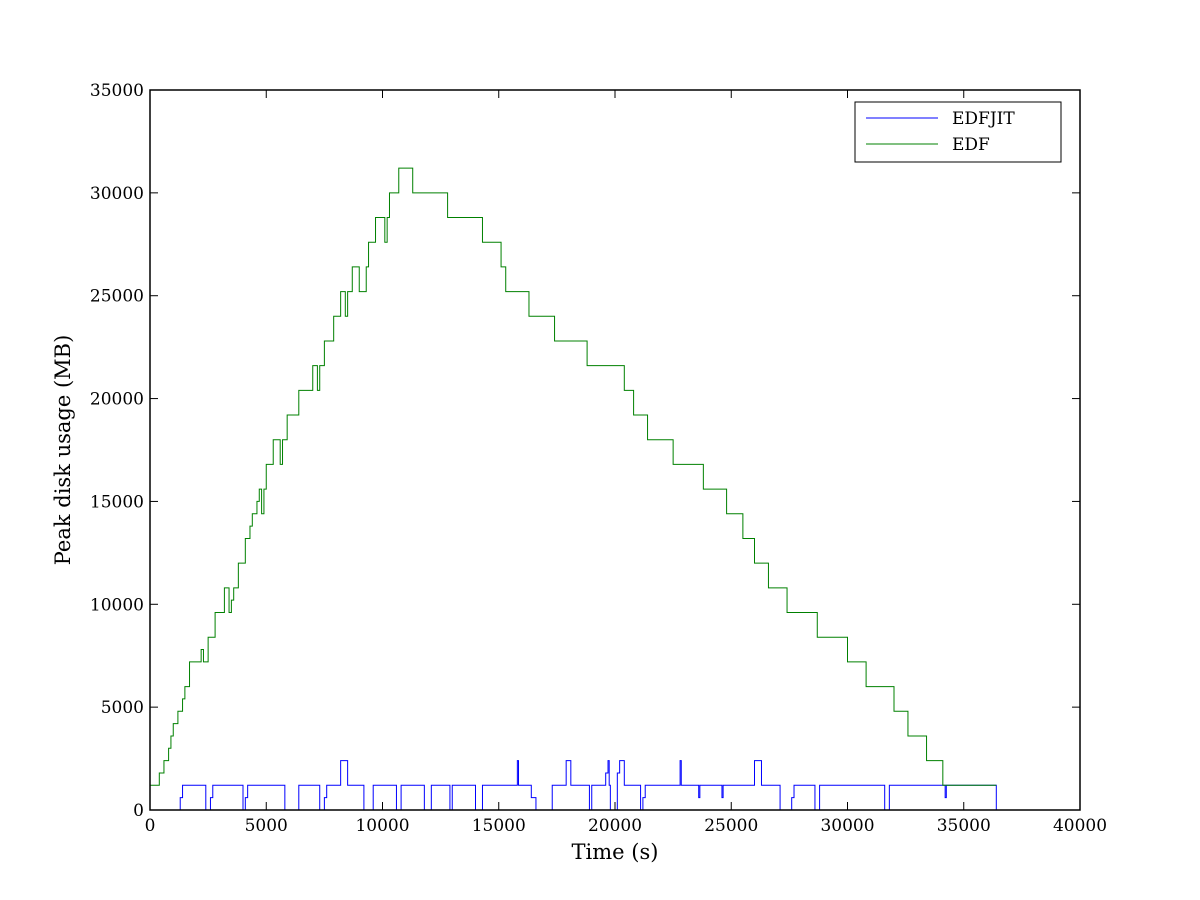  I want to click on x-tick-label: 20000, so click(615, 826).